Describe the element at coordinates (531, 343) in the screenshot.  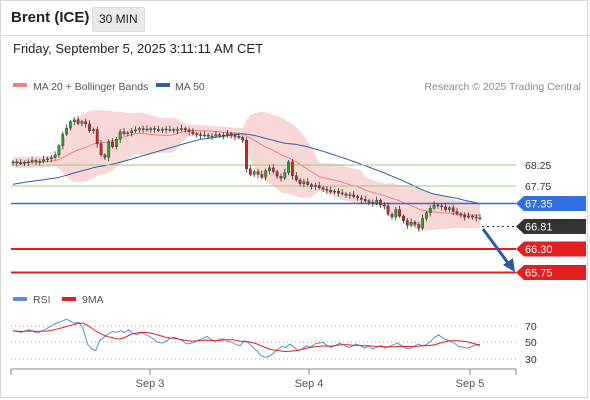
I see `rsi-tick-50: 50` at that location.